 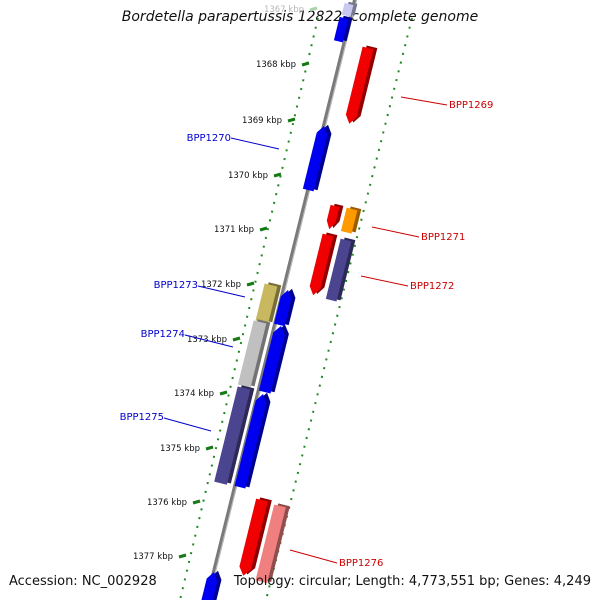 What do you see at coordinates (234, 230) in the screenshot?
I see `kbp-tick-label: 1371 kbp` at bounding box center [234, 230].